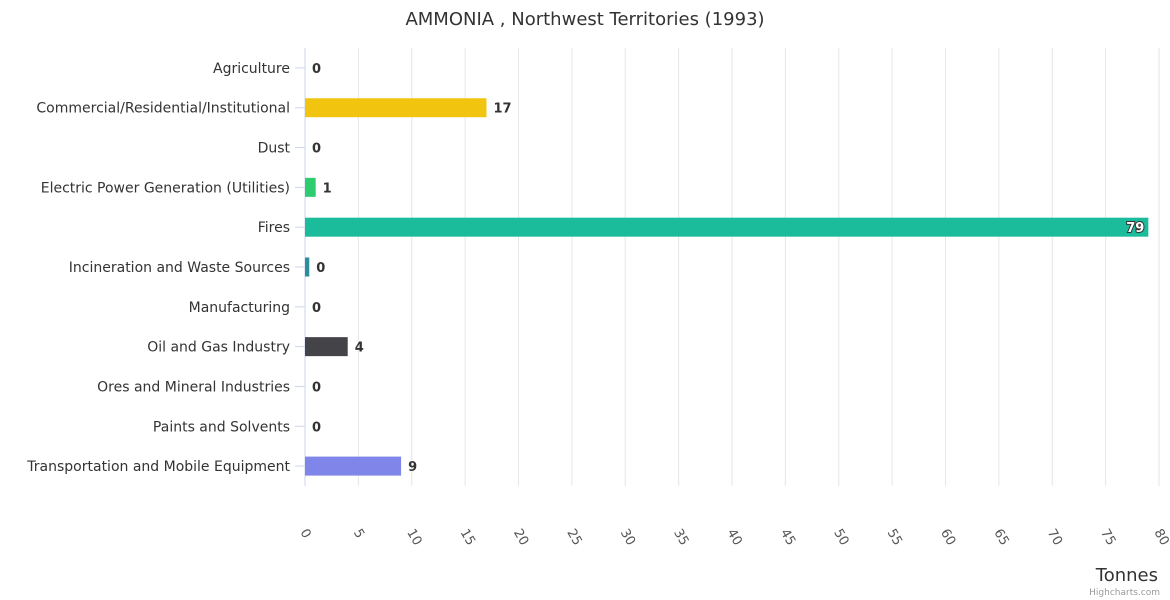 The width and height of the screenshot is (1170, 600). Describe the element at coordinates (165, 188) in the screenshot. I see `category-label: Electric Power Generation (Utilities)` at that location.